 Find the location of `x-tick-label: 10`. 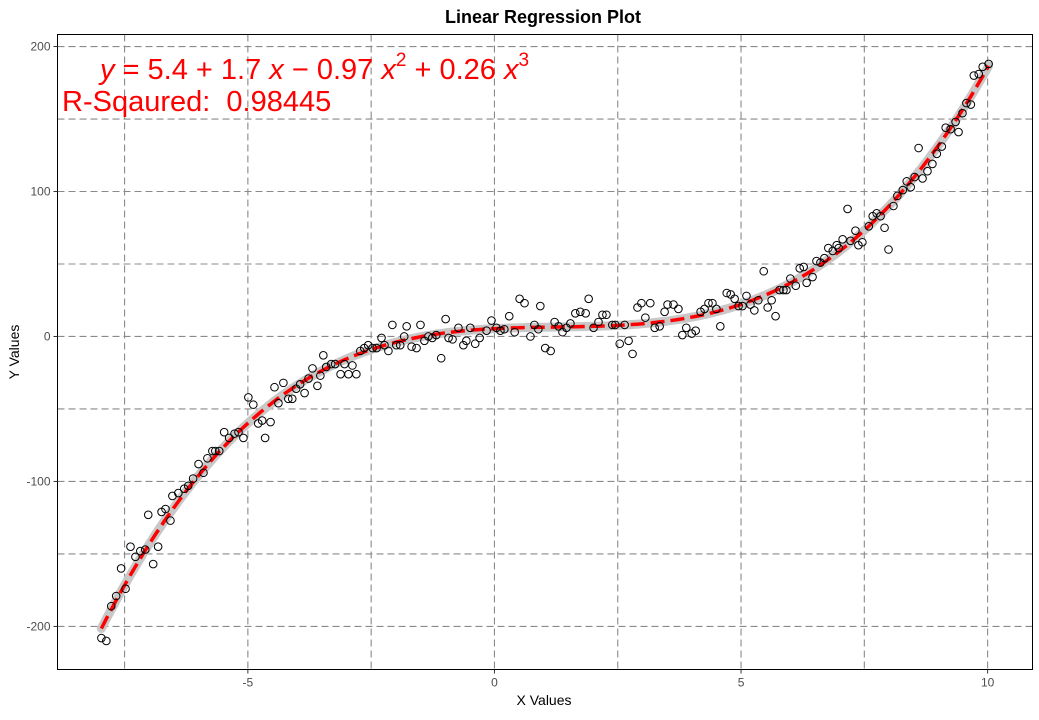

x-tick-label: 10 is located at coordinates (988, 683).